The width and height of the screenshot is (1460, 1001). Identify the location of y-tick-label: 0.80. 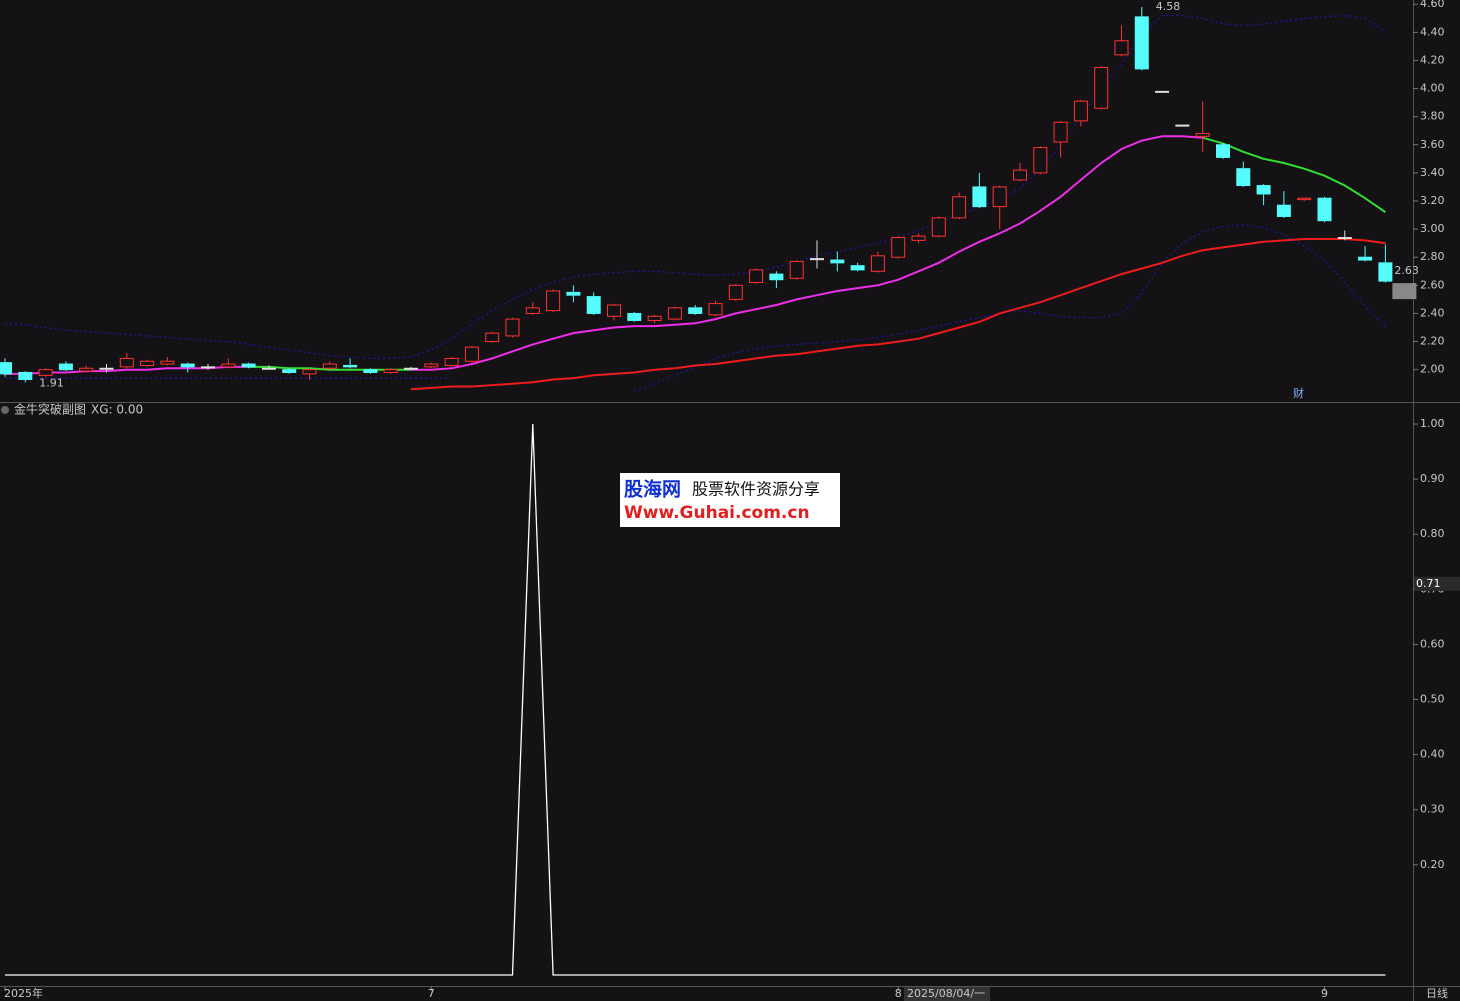
(1432, 533).